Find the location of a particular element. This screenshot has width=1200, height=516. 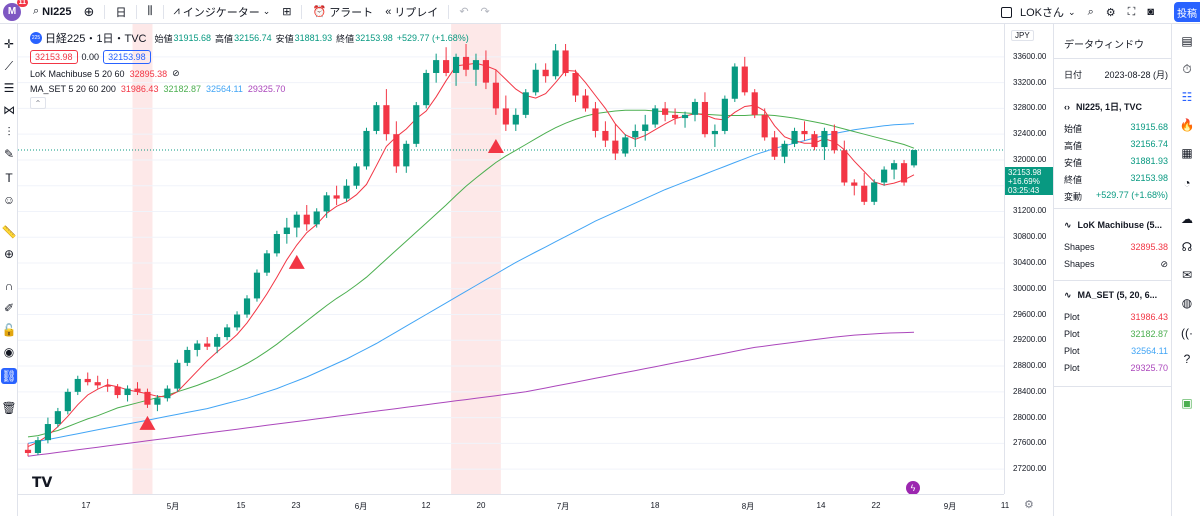

axis-settings-icon: ⚙ is located at coordinates (1029, 505).